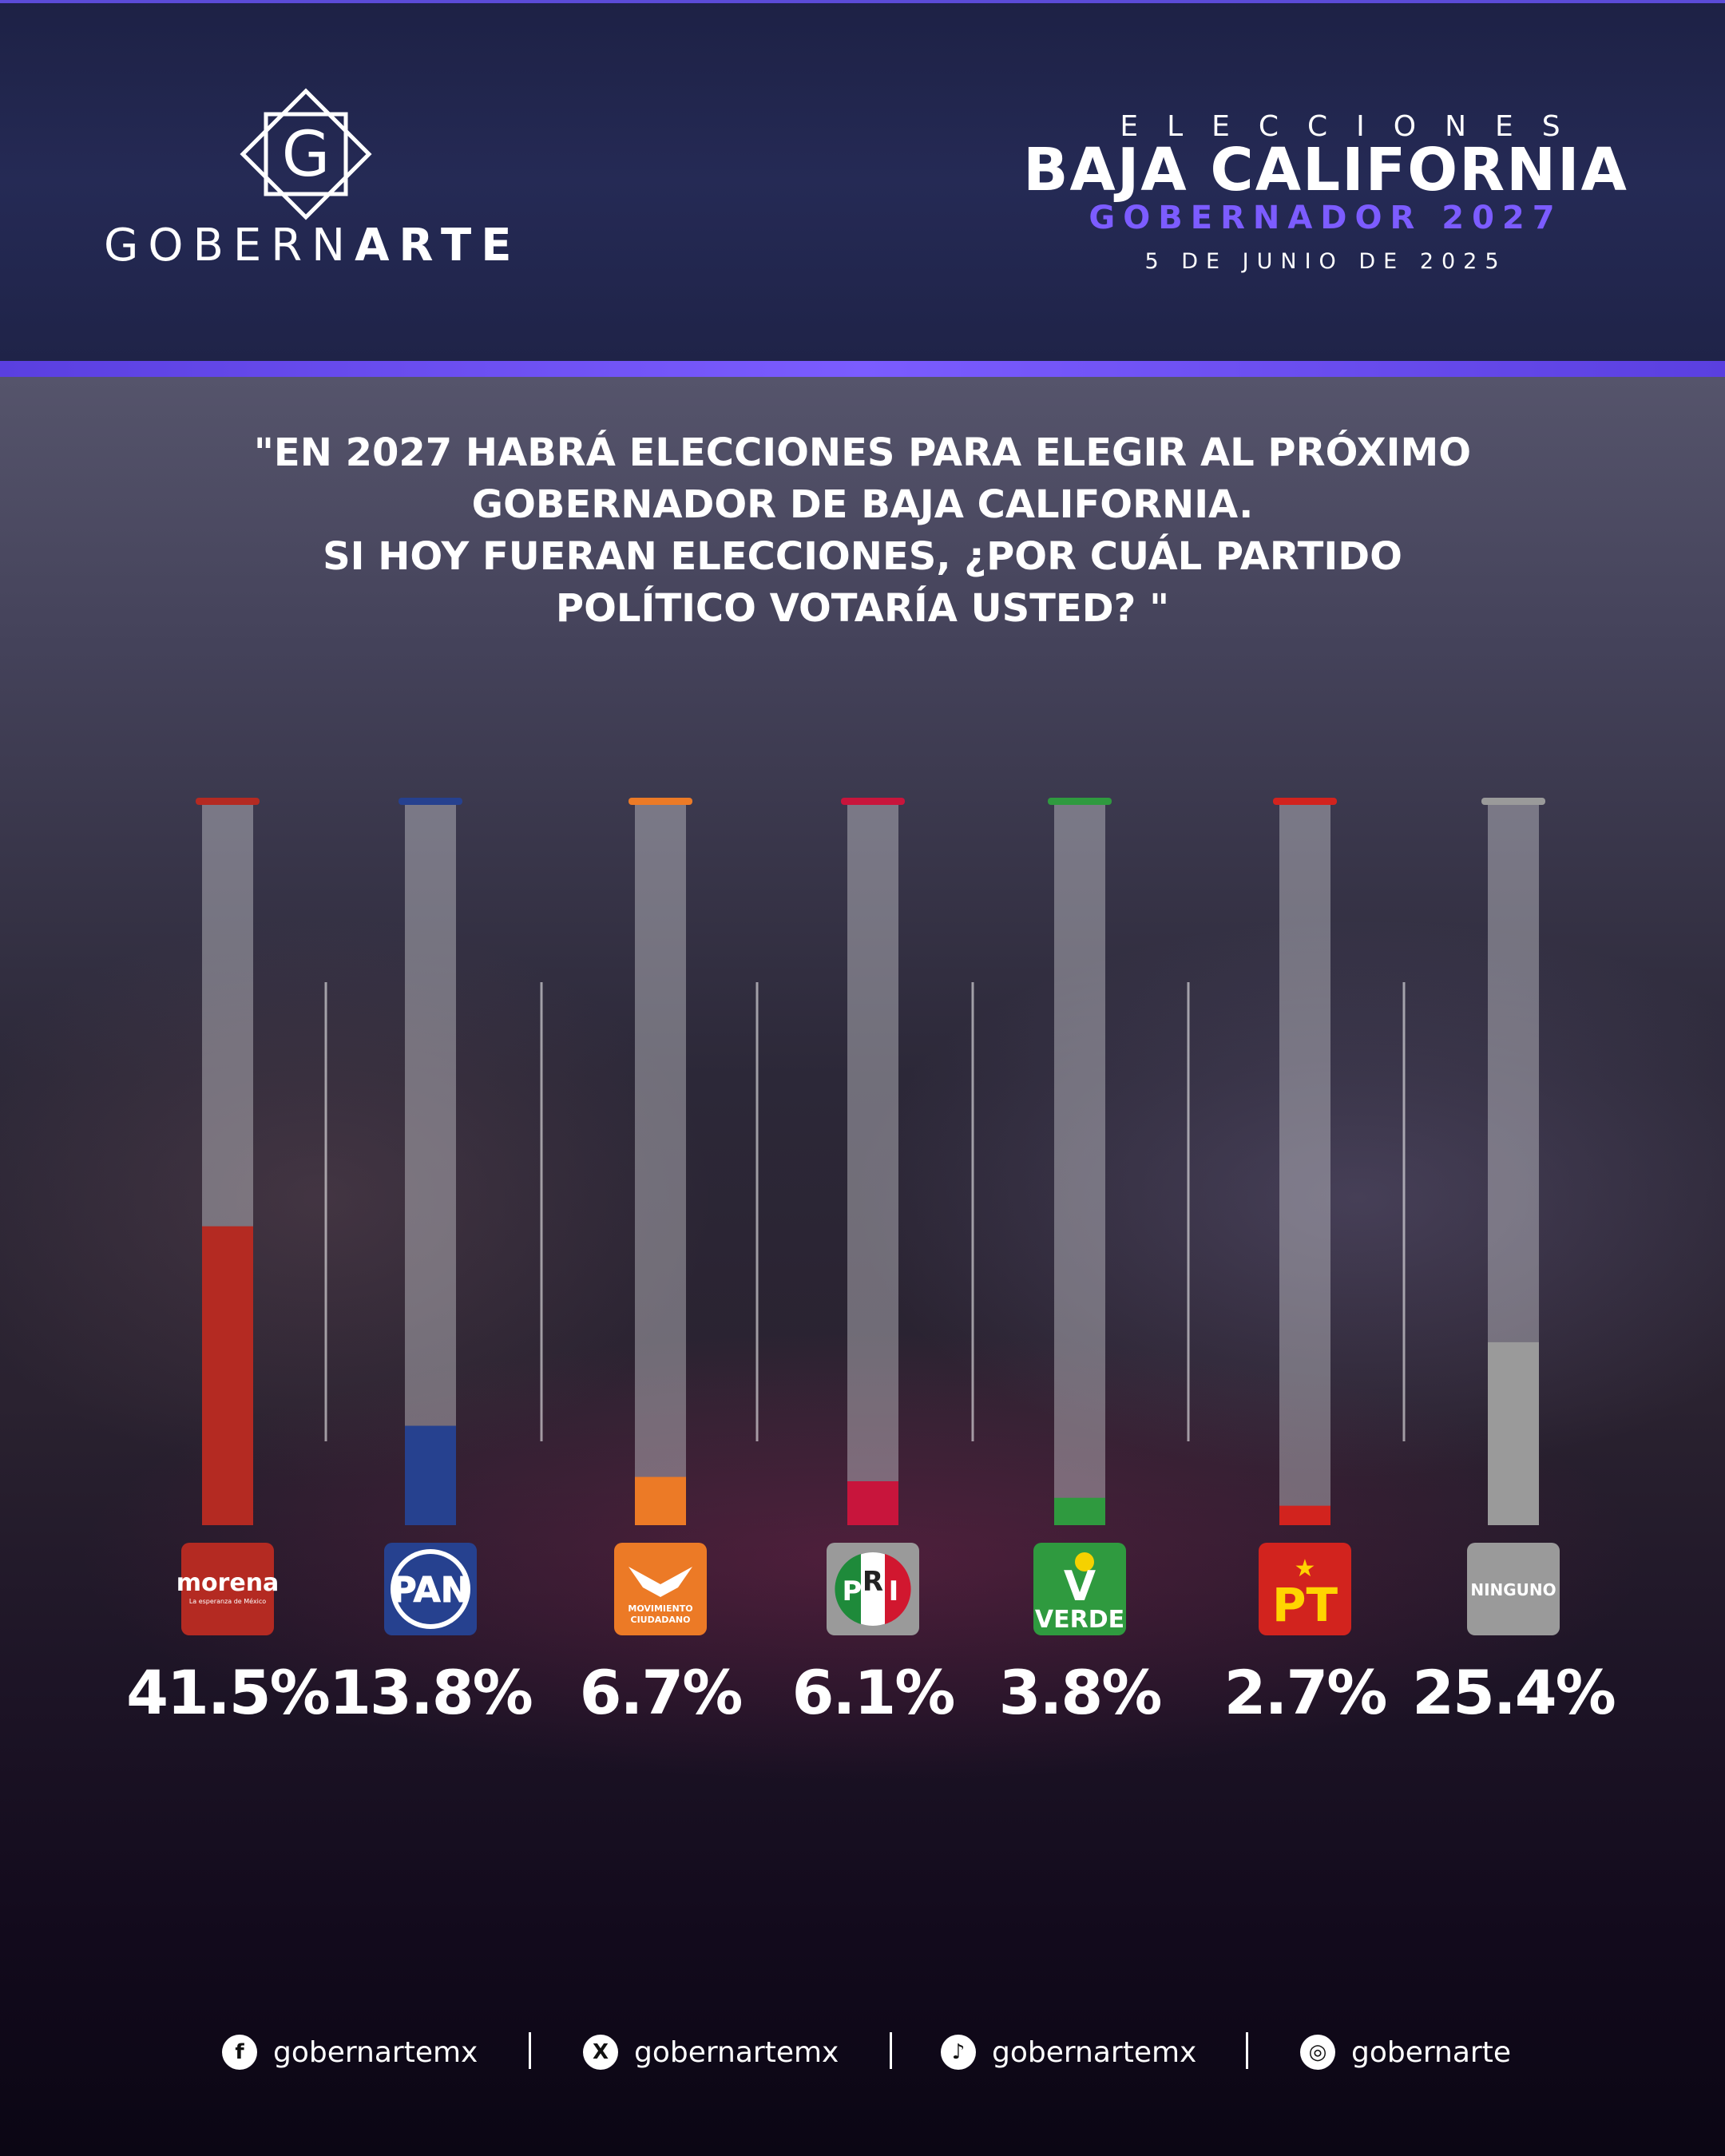 This screenshot has width=1725, height=2156. What do you see at coordinates (431, 1692) in the screenshot?
I see `percentage-label: 13.8%` at bounding box center [431, 1692].